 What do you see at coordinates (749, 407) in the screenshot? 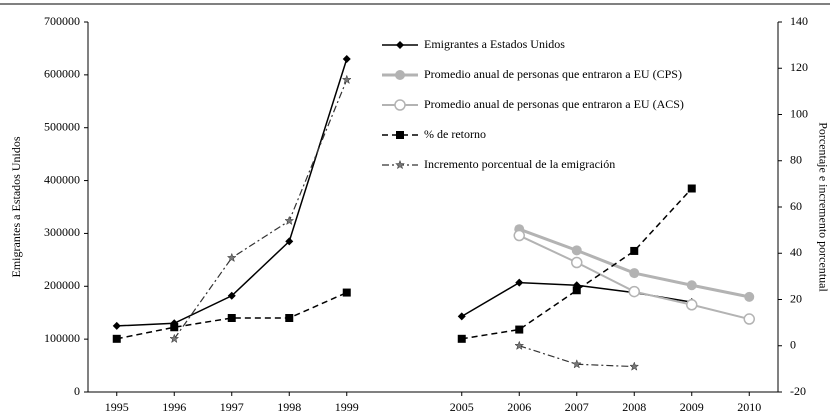
I see `x-tick-label: 2010` at bounding box center [749, 407].